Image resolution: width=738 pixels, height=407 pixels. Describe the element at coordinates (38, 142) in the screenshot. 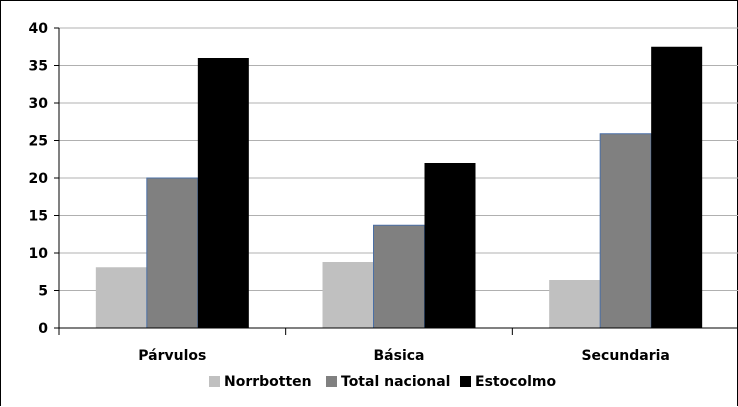

I see `y-tick-label: 25` at that location.